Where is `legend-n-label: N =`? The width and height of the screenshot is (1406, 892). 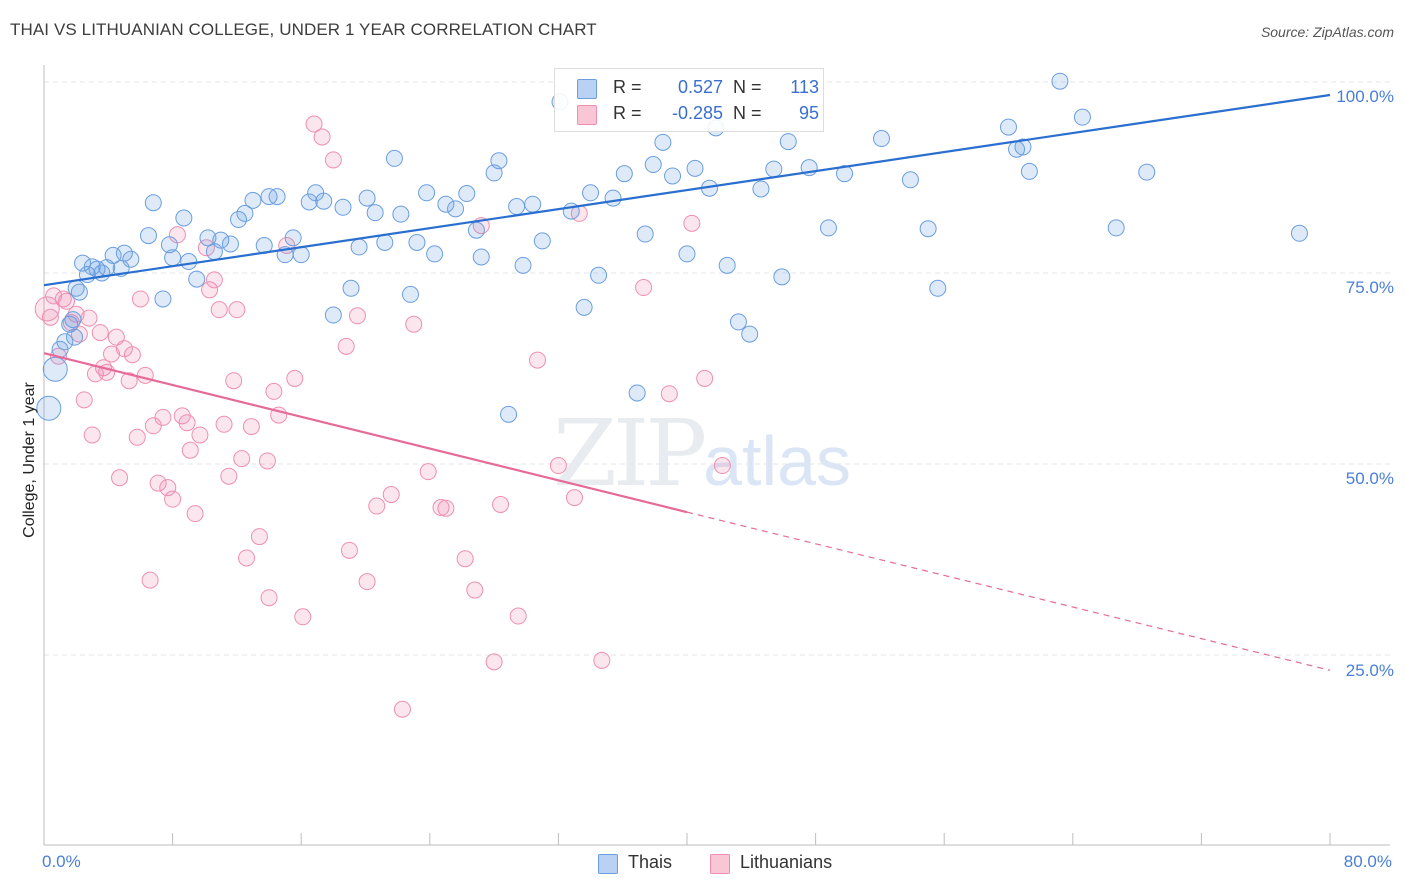
legend-n-label: N = is located at coordinates (747, 87).